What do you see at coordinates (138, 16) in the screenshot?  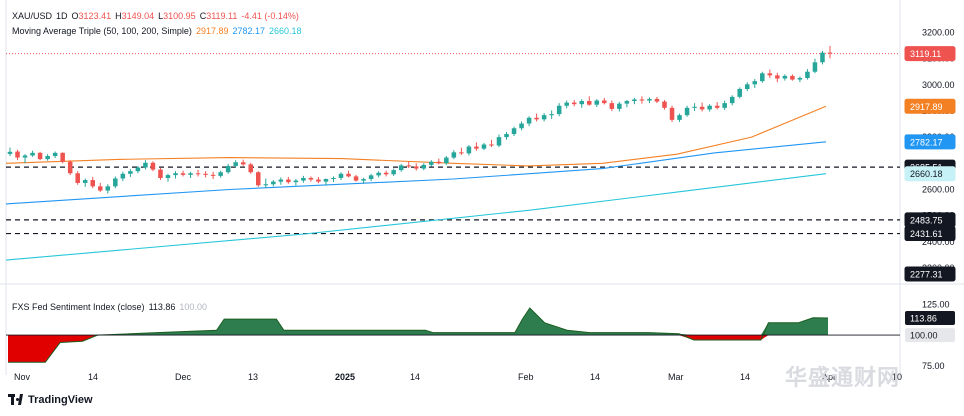 I see `high-value: 3149.04` at bounding box center [138, 16].